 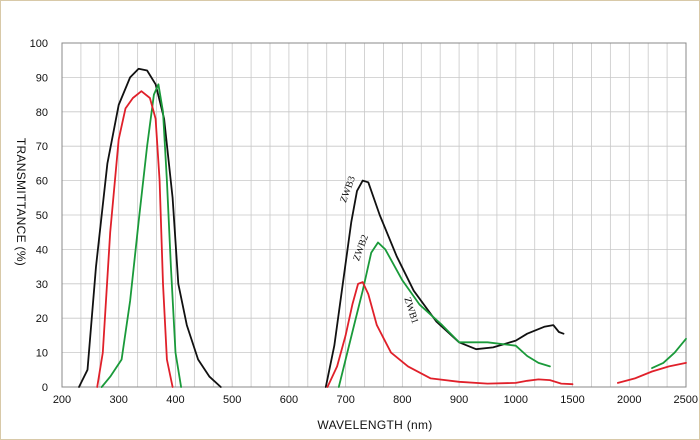 I want to click on x-tick-label: 700, so click(x=345, y=400).